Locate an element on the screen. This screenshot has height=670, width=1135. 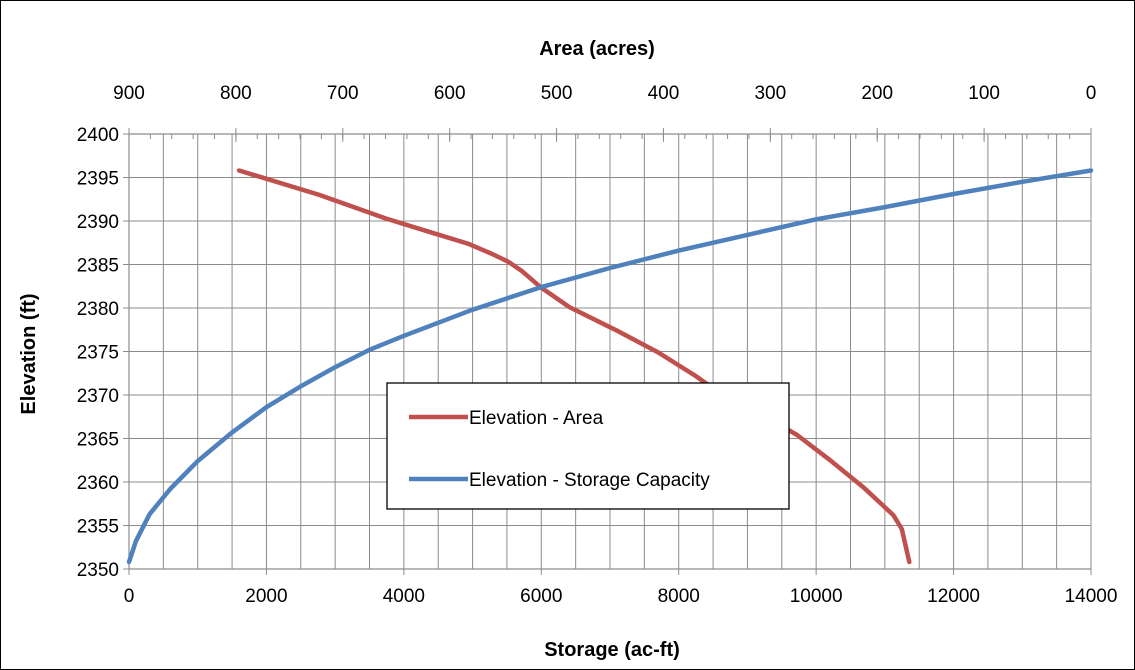
y-tick-label: 2365 is located at coordinates (98, 440).